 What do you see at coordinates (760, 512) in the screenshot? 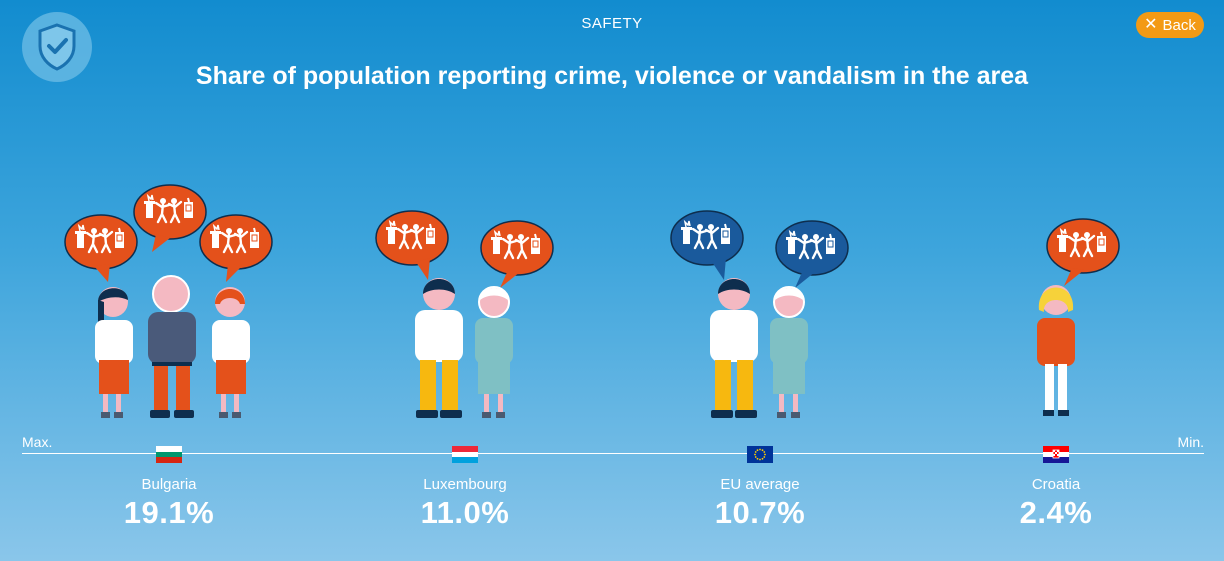
I see `percentage-value: 10.7%` at bounding box center [760, 512].